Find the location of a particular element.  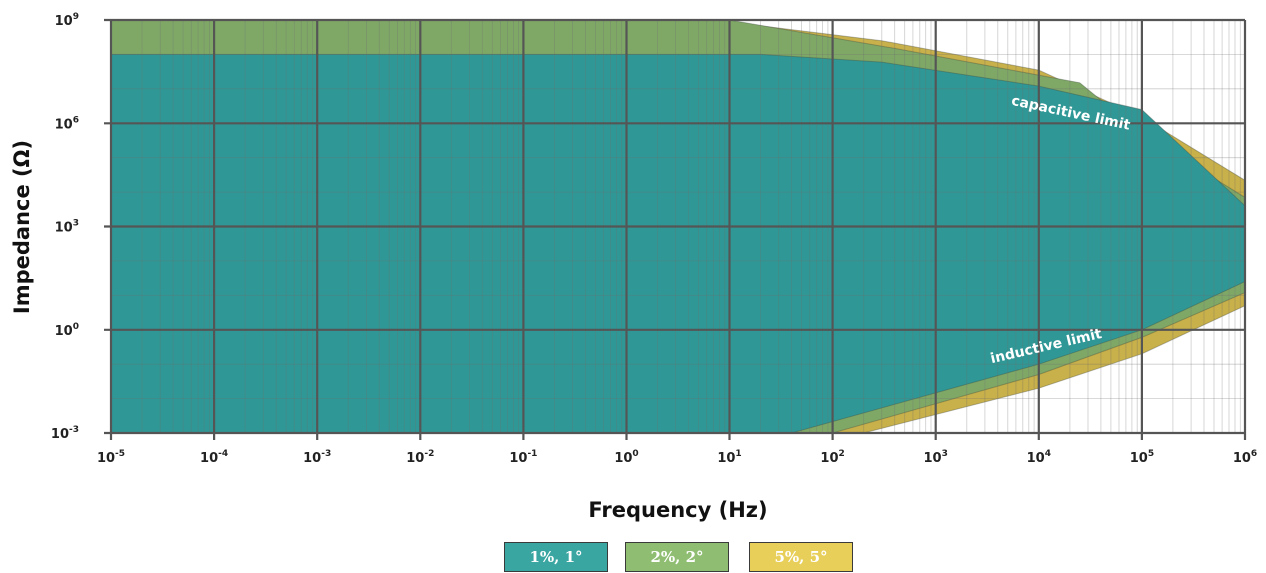

x-axis-title: Frequency (Hz) is located at coordinates (677, 510).